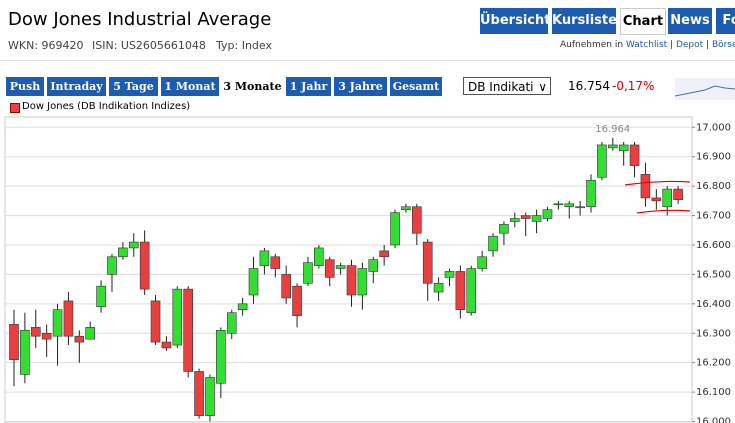  I want to click on link: Depot, so click(689, 45).